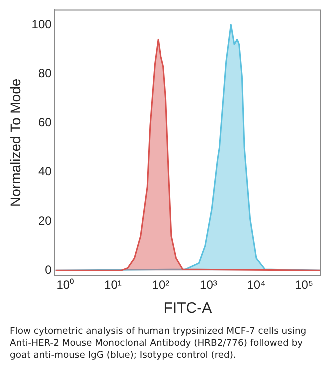 The image size is (331, 383). What do you see at coordinates (45, 171) in the screenshot?
I see `y-tick-label: 40` at bounding box center [45, 171].